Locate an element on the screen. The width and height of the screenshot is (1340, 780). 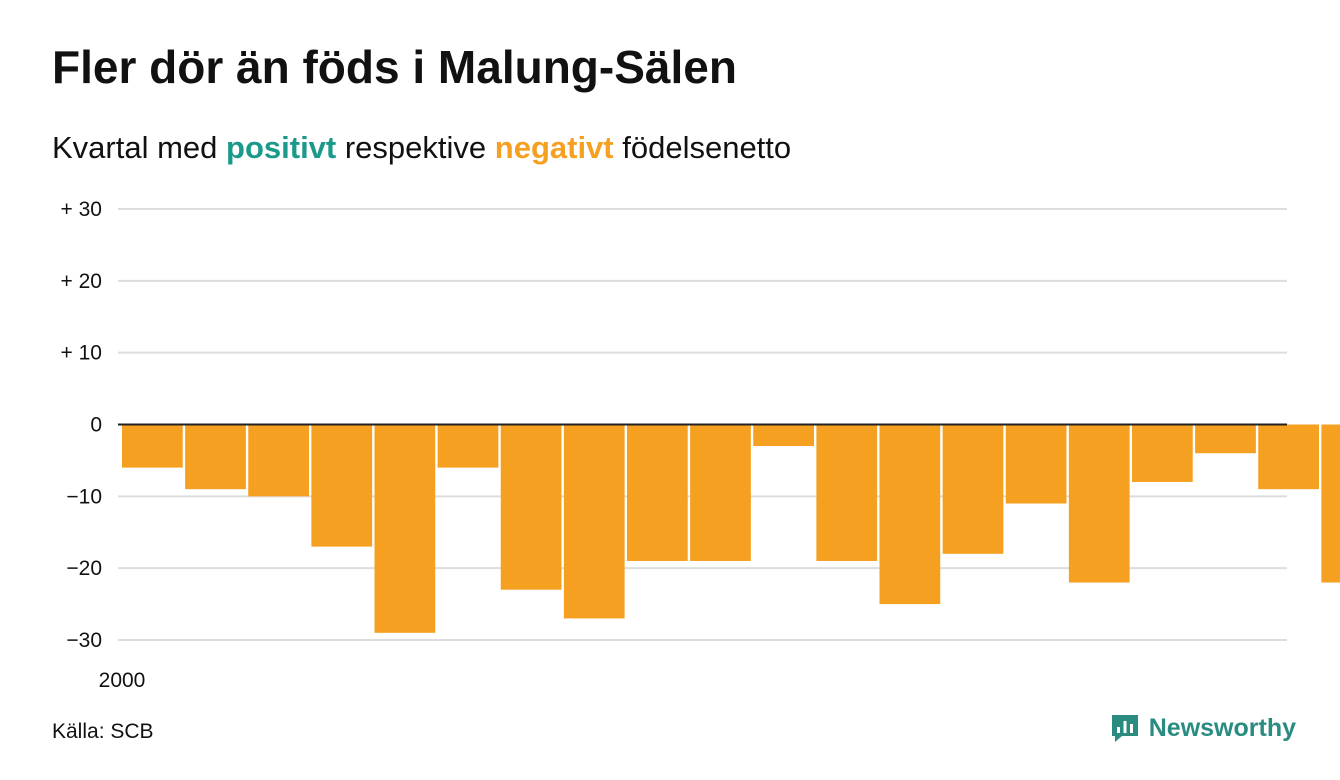
x-axis-tick-labels: 20002005201020152020 is located at coordinates (122, 680).